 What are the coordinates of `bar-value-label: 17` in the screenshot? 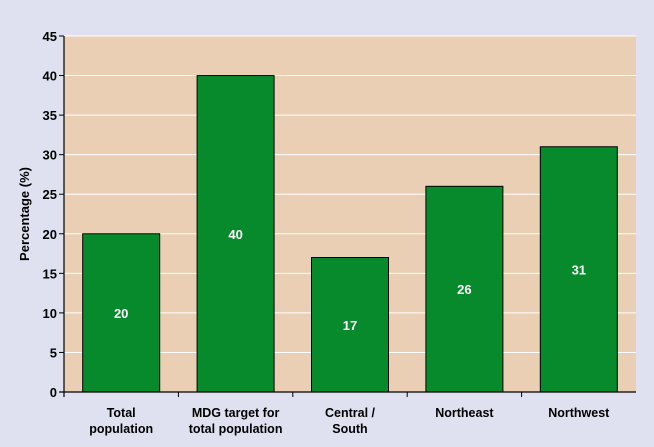 It's located at (350, 325).